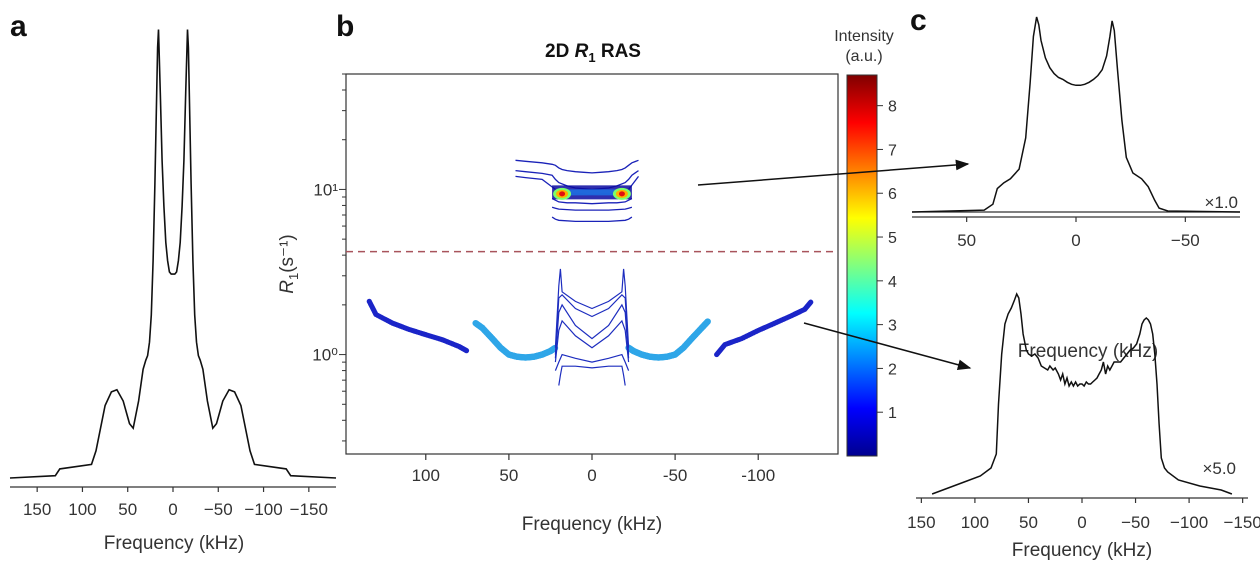 This screenshot has height=562, width=1260. I want to click on panel-c-top-x-tick-label: 50, so click(966, 240).